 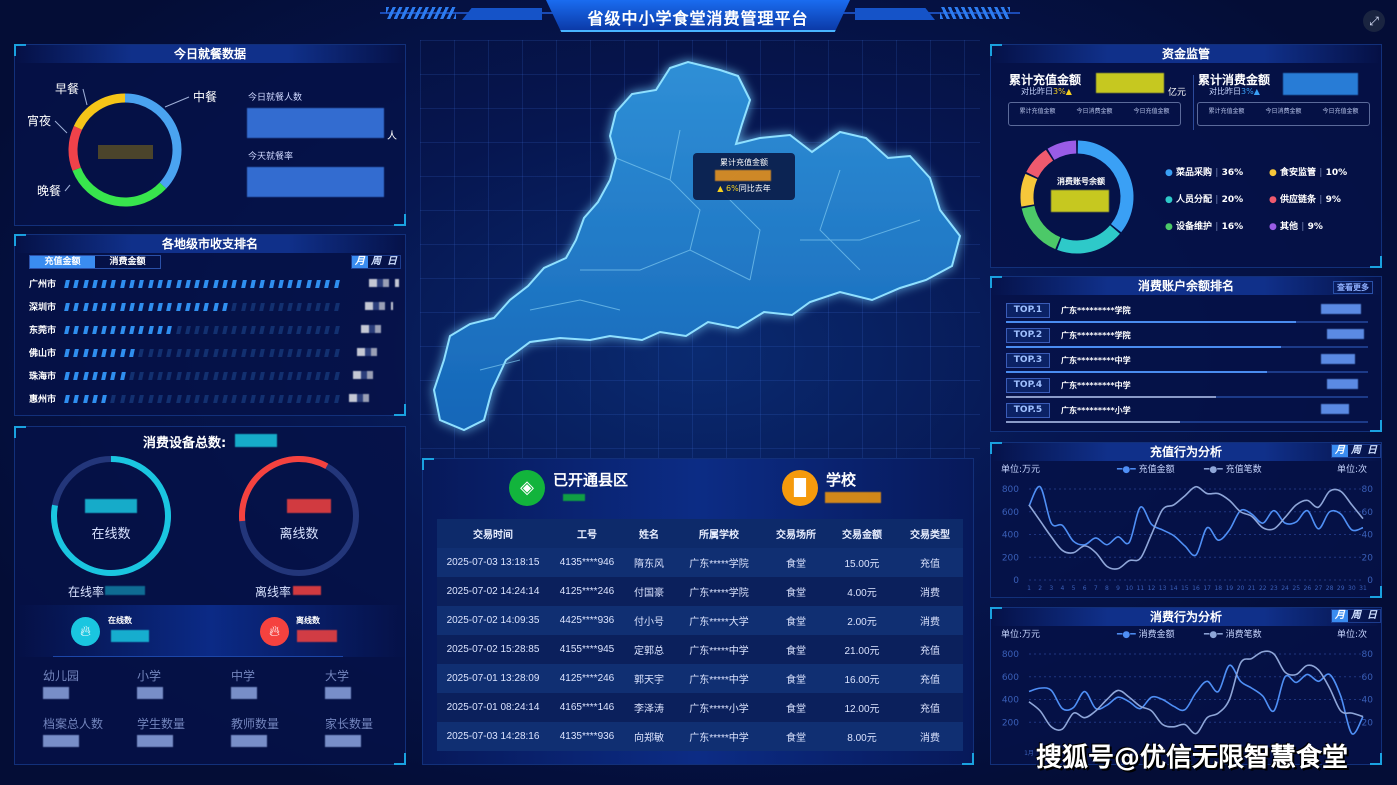 I want to click on y-tick-right: 20, so click(x=1368, y=723).